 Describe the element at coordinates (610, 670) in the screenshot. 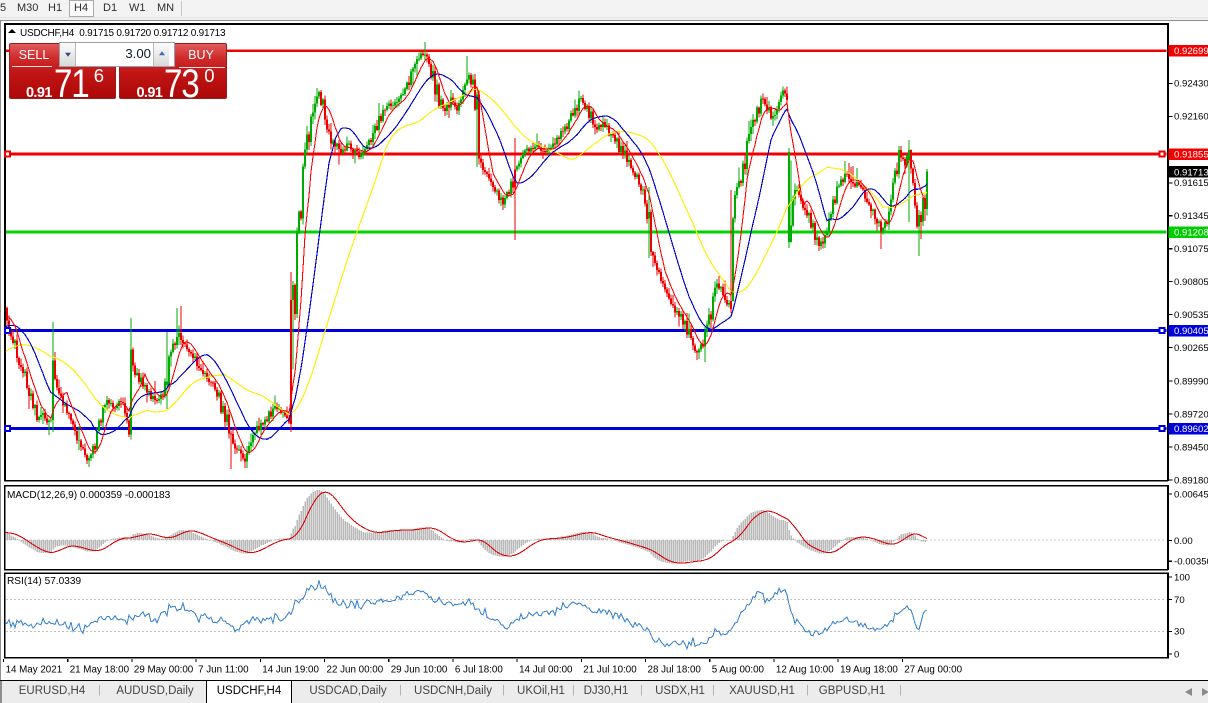

I see `svg-text: 21 Jul 10:00` at that location.